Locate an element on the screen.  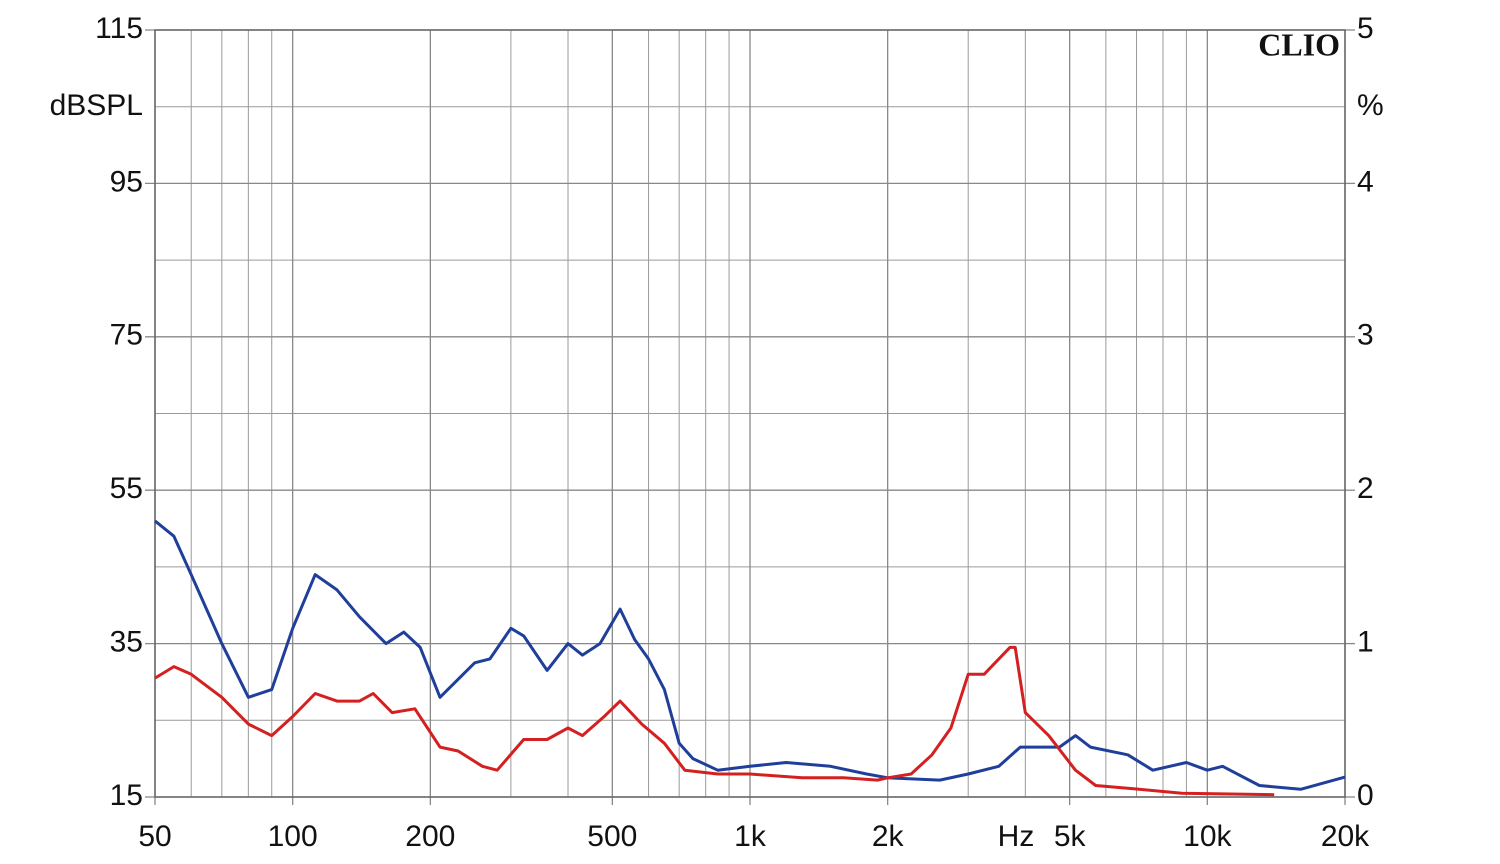
x-tick-label: 20k is located at coordinates (1345, 836).